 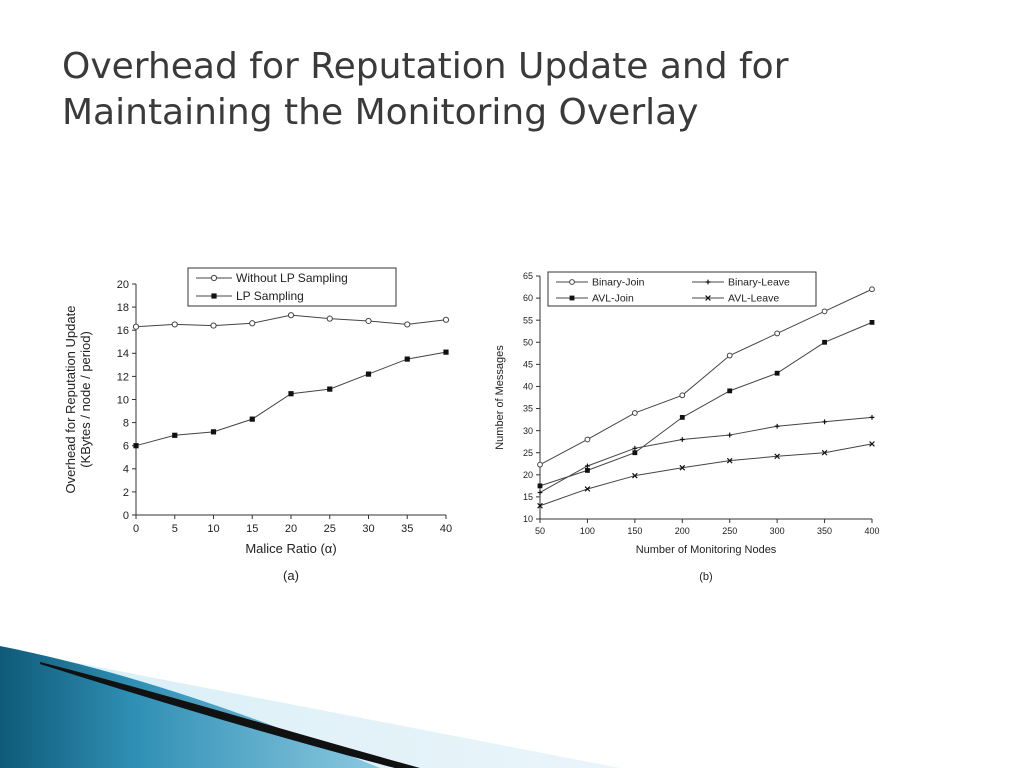 What do you see at coordinates (126, 447) in the screenshot?
I see `y-tick-label: 6` at bounding box center [126, 447].